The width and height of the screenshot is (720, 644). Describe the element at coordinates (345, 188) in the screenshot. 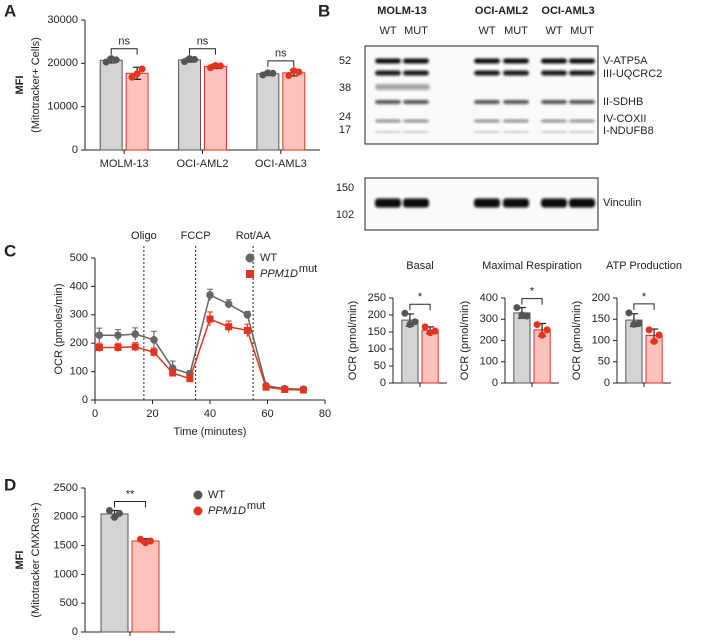

I see `mw-marker: 150` at that location.